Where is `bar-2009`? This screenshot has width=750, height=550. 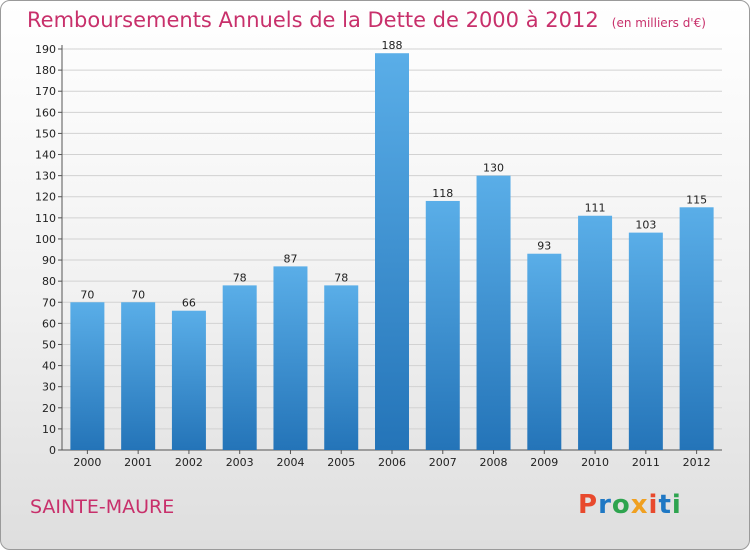
bar-2009 is located at coordinates (544, 351).